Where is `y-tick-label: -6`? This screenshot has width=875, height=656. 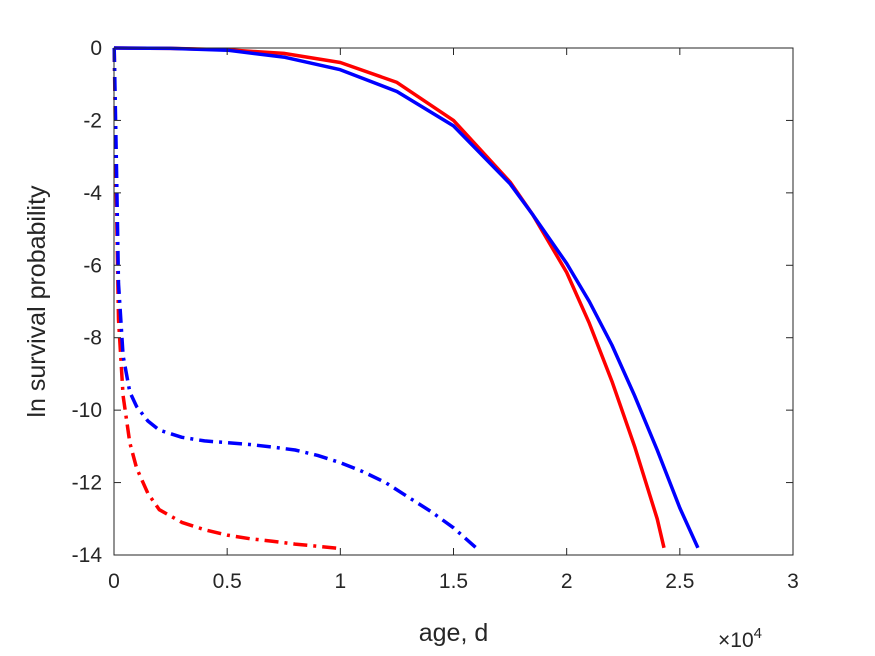
y-tick-label: -6 is located at coordinates (92, 265).